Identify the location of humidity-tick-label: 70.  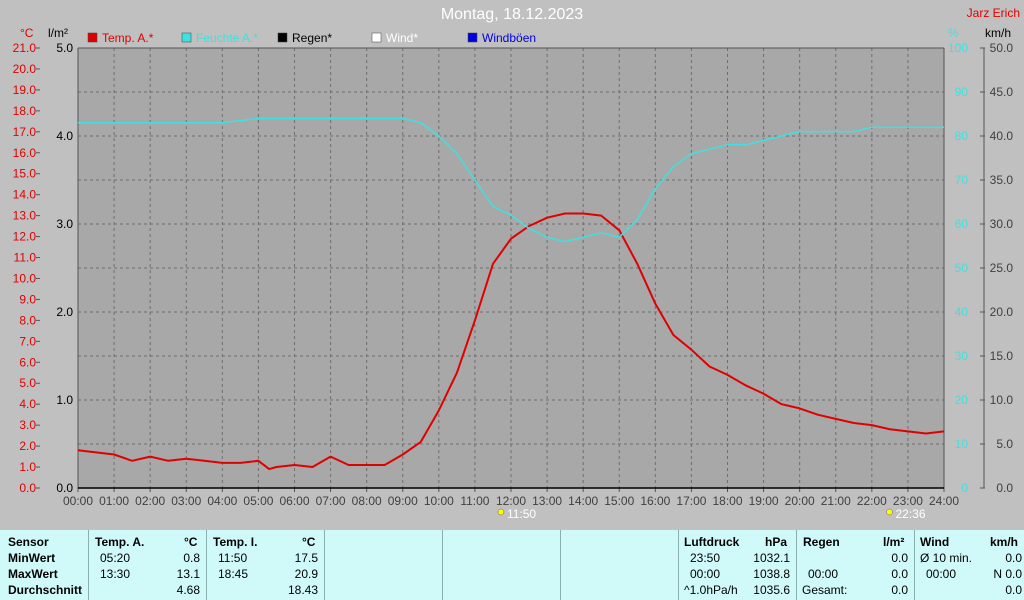
(962, 180).